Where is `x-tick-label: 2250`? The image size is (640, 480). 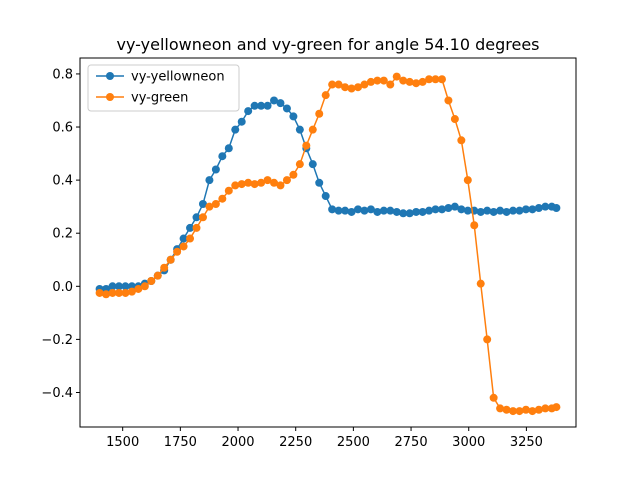 x-tick-label: 2250 is located at coordinates (295, 442).